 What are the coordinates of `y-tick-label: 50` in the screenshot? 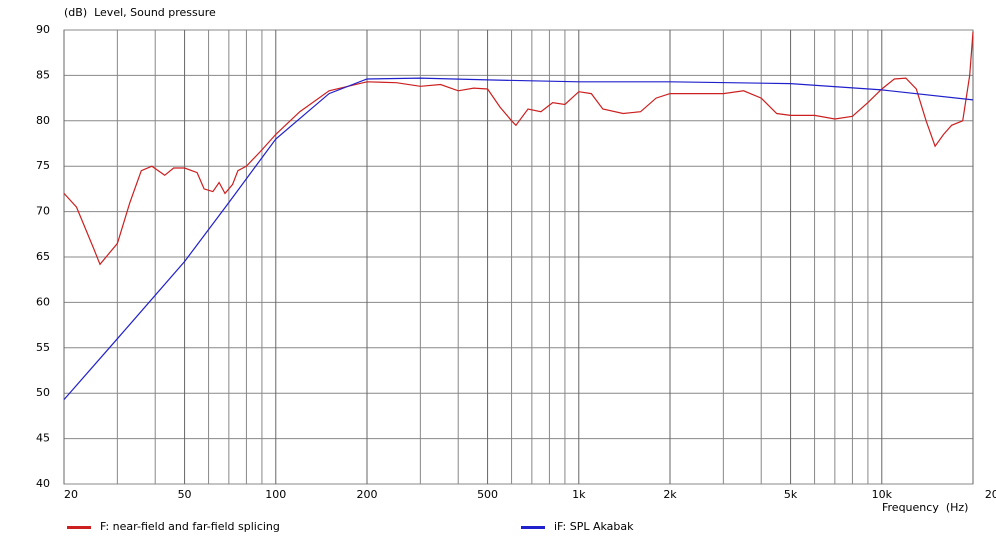 It's located at (43, 392).